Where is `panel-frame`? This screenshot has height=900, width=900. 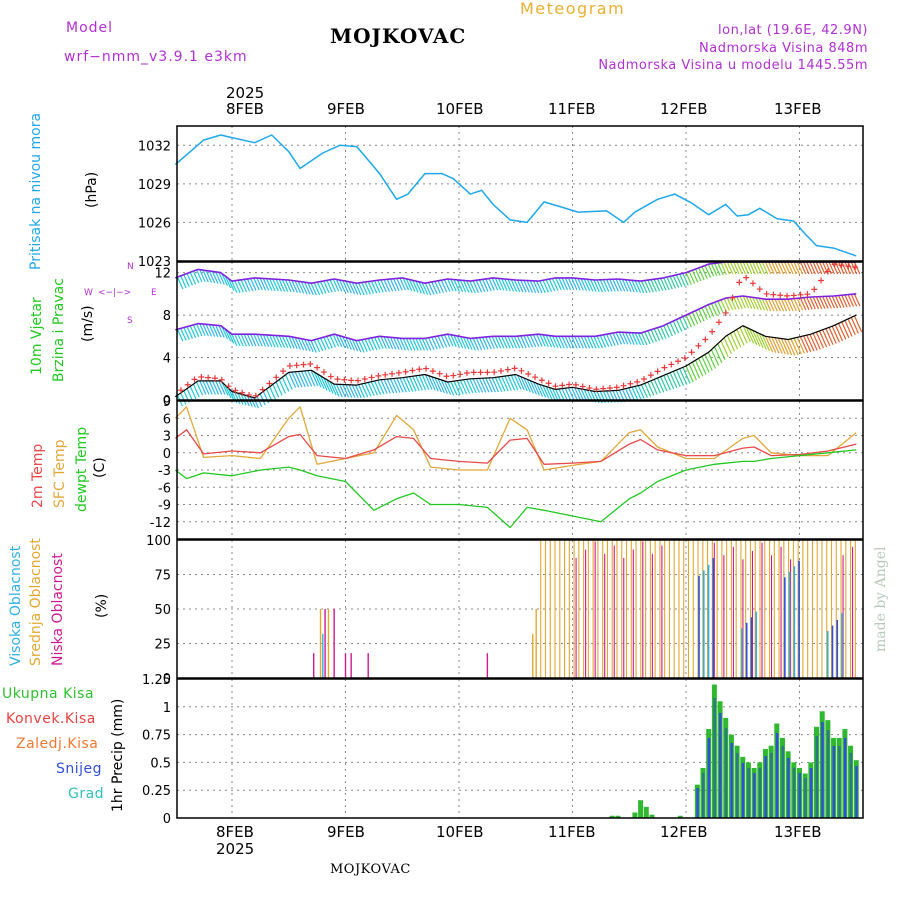 panel-frame is located at coordinates (520, 193).